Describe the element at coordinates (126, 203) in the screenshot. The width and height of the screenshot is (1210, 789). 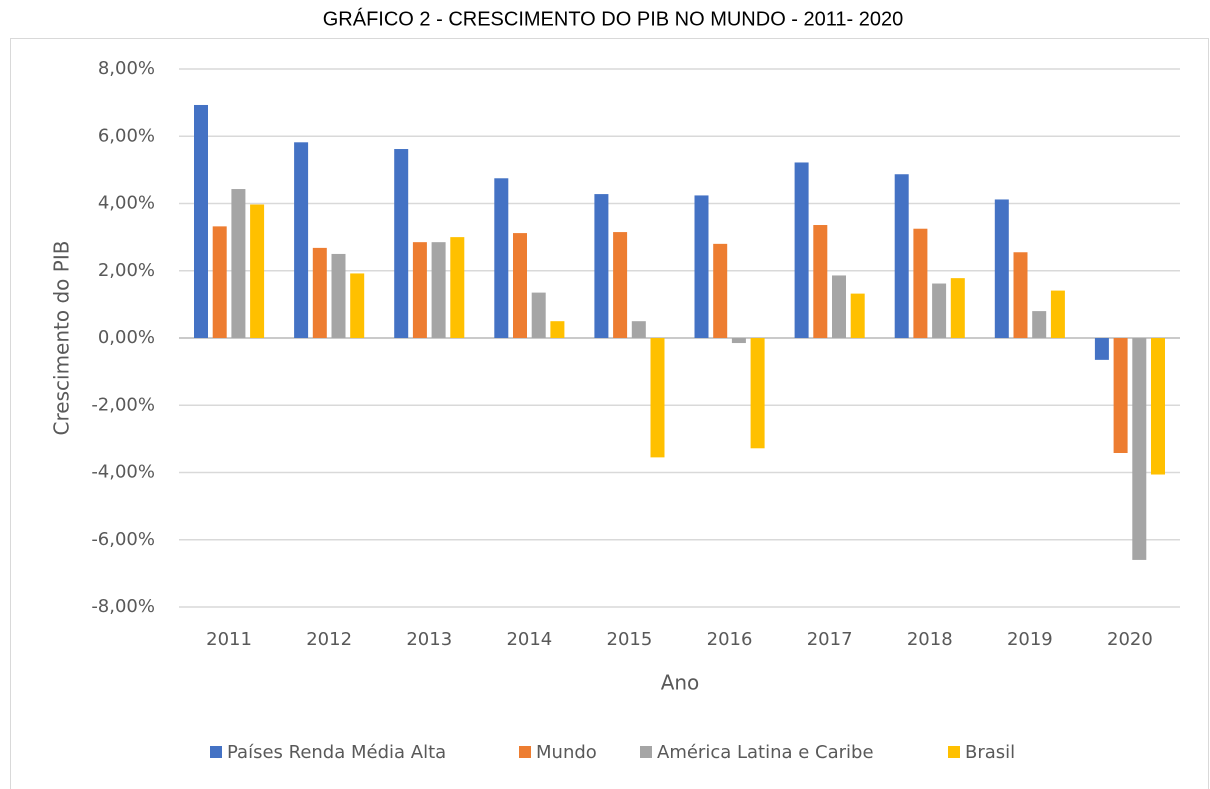
I see `y-tick-label: 4,00%` at that location.